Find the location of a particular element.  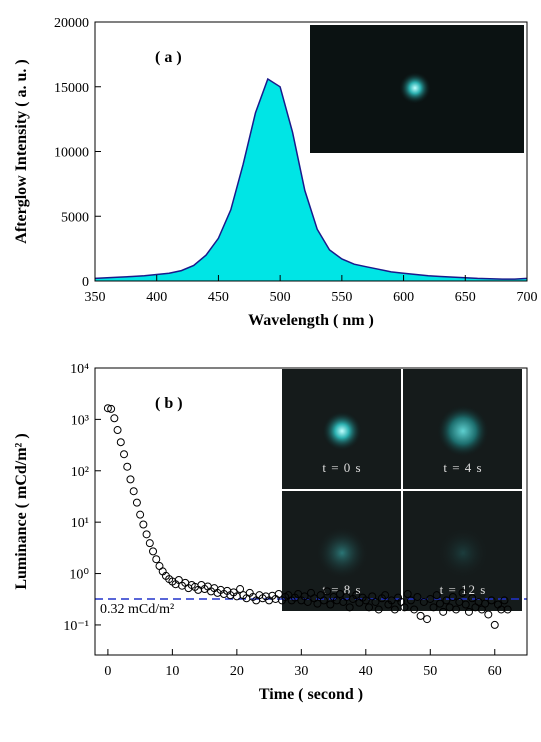

x-tick-label: 350 is located at coordinates (95, 297).